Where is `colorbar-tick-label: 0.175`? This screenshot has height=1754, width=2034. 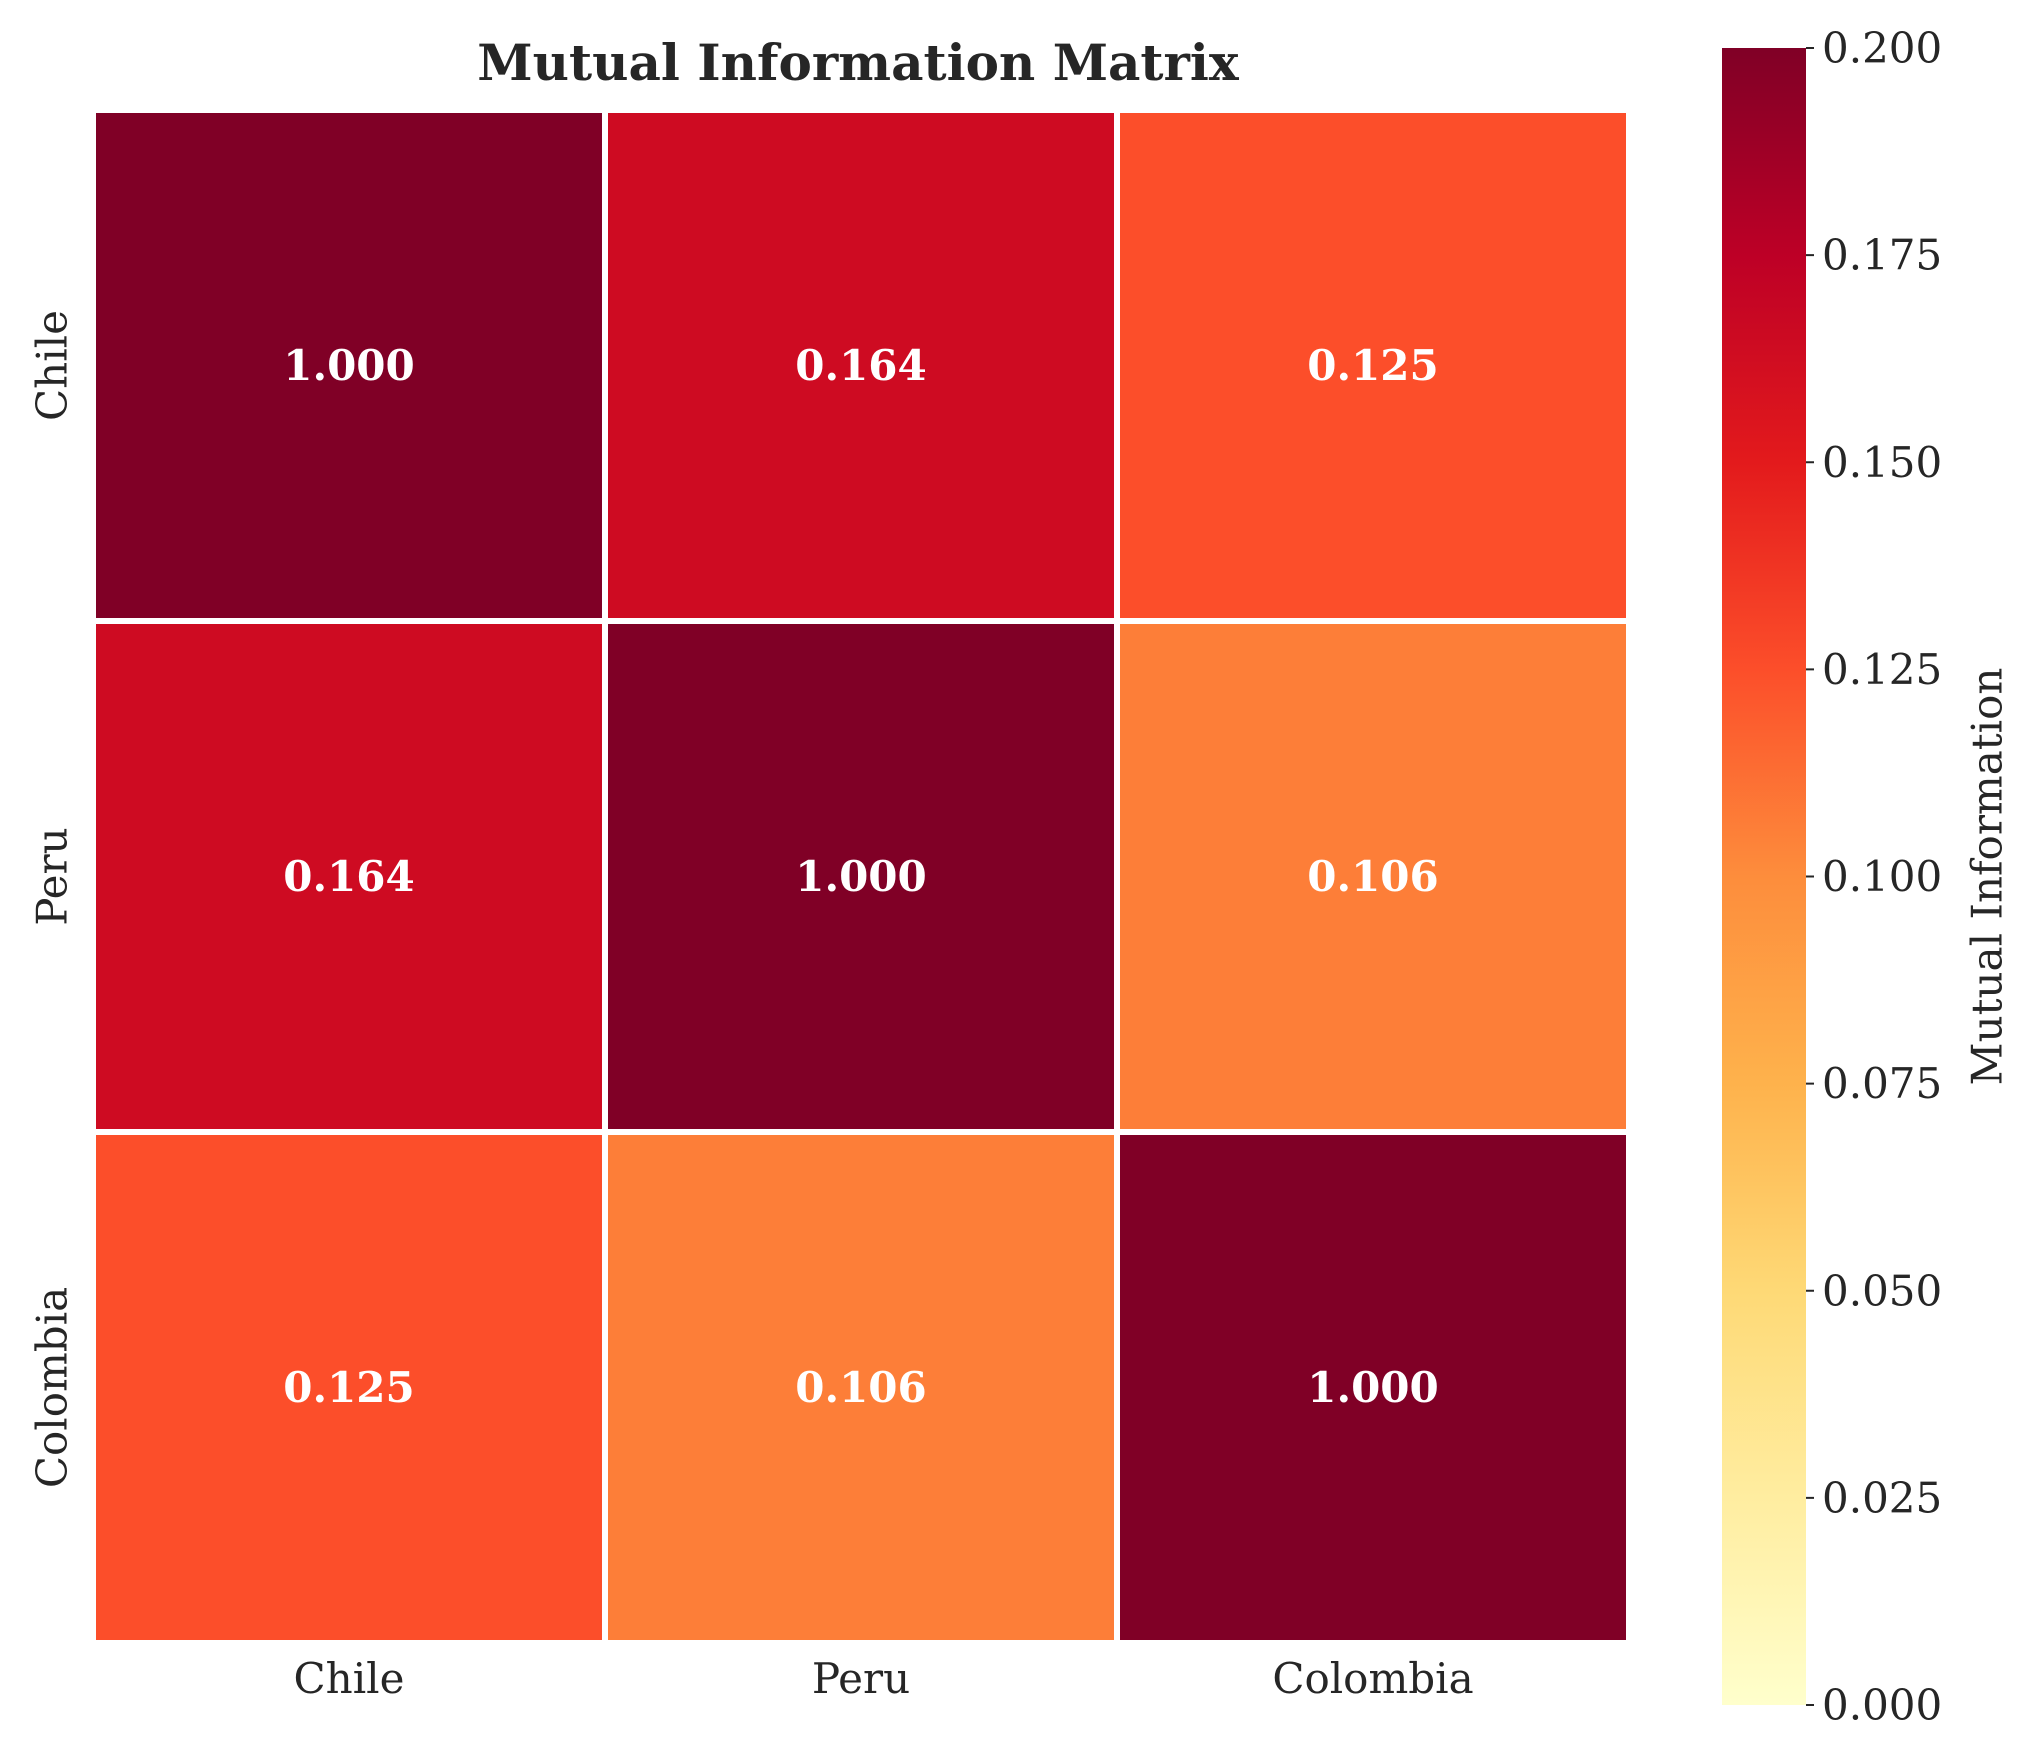 colorbar-tick-label: 0.175 is located at coordinates (1882, 255).